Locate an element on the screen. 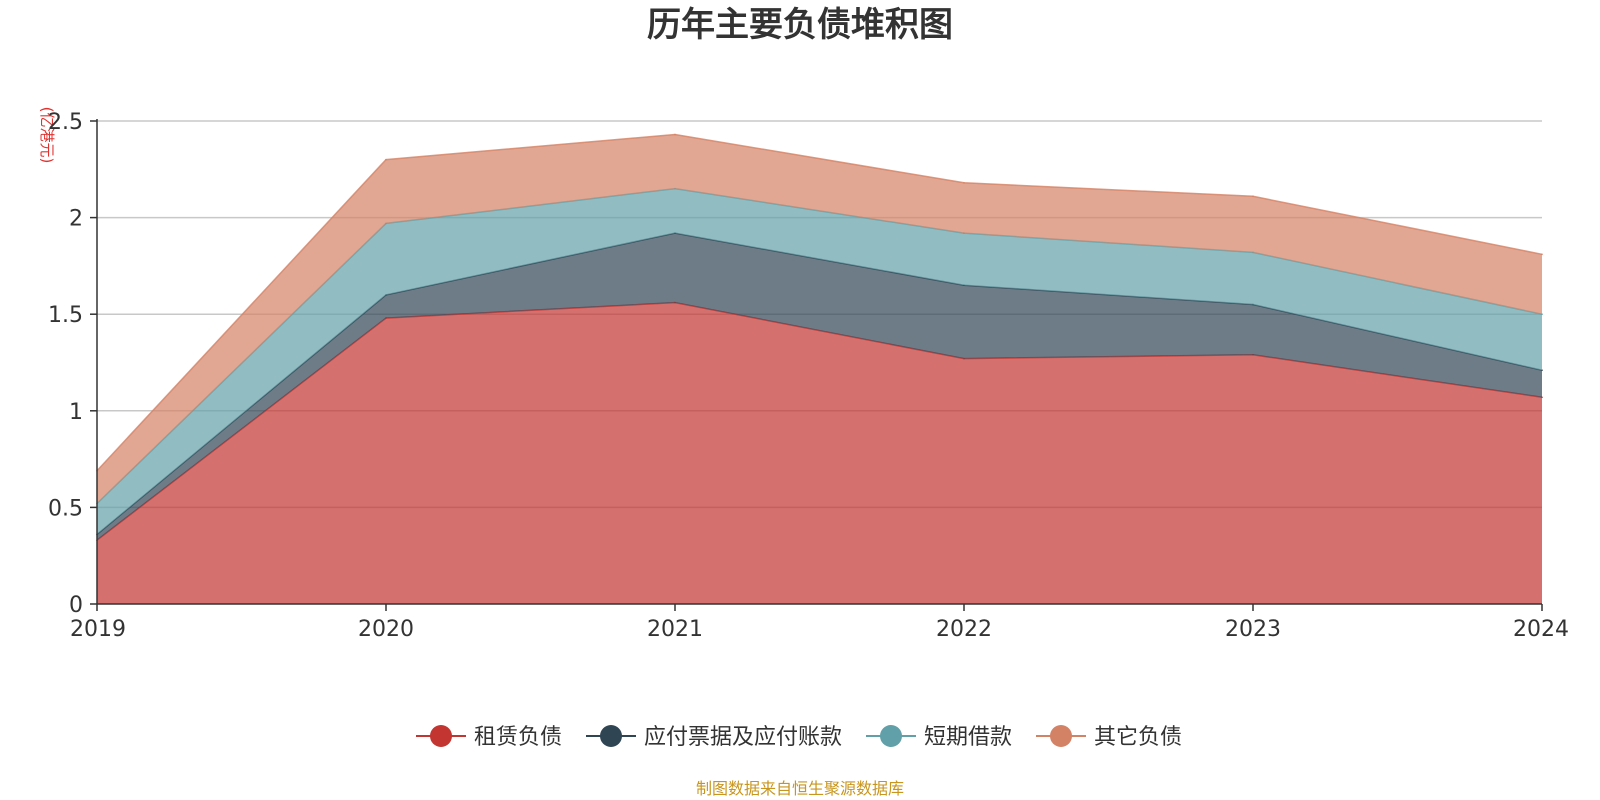 The image size is (1600, 800). legend: 租赁负债 应付票据及应付账款 短期借款 其它负债 is located at coordinates (799, 737).